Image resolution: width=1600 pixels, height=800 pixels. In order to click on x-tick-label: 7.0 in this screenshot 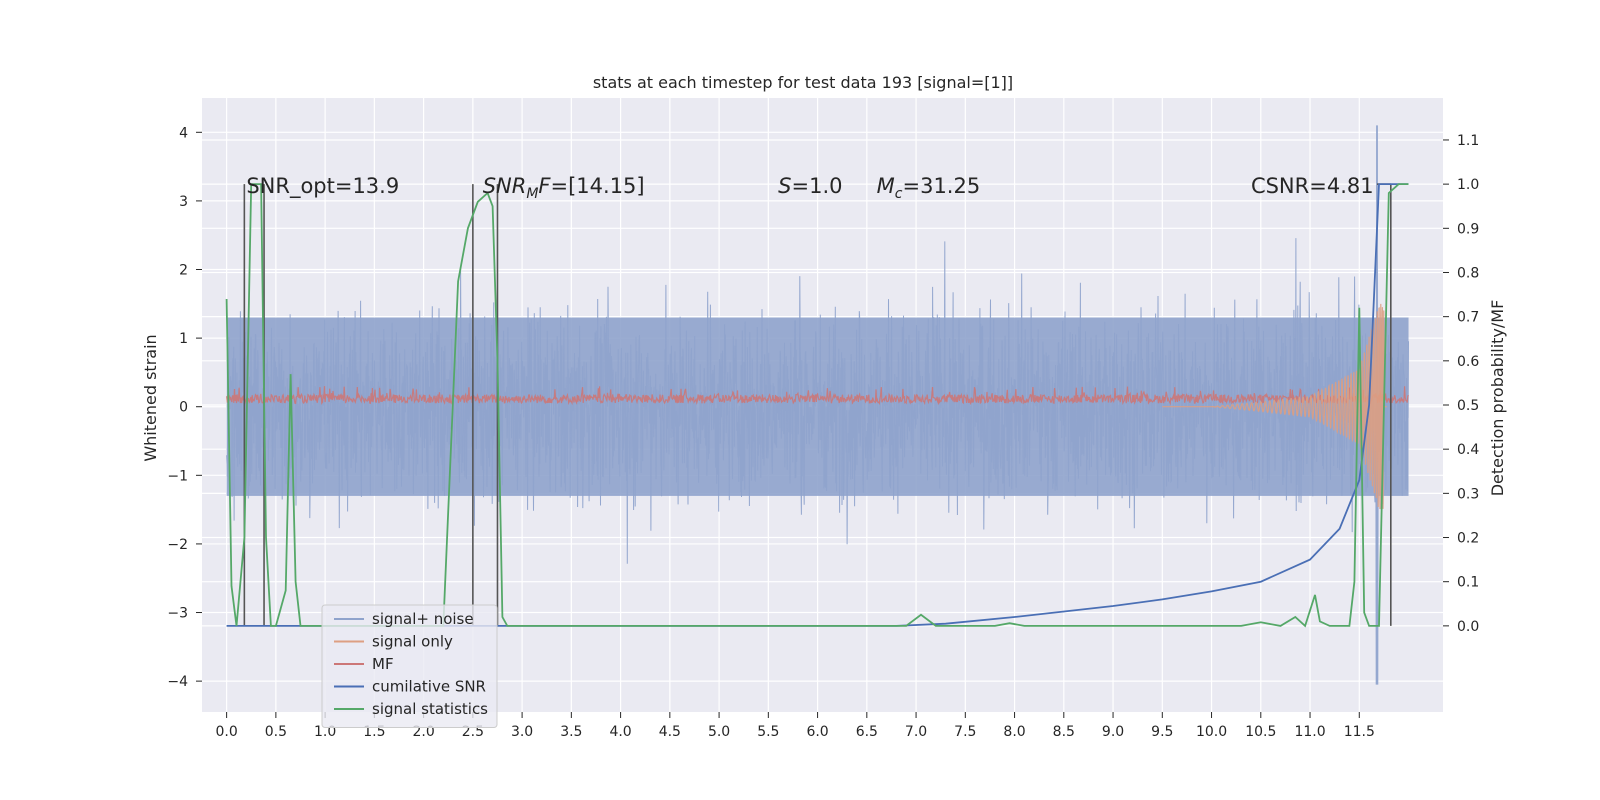, I will do `click(916, 732)`.